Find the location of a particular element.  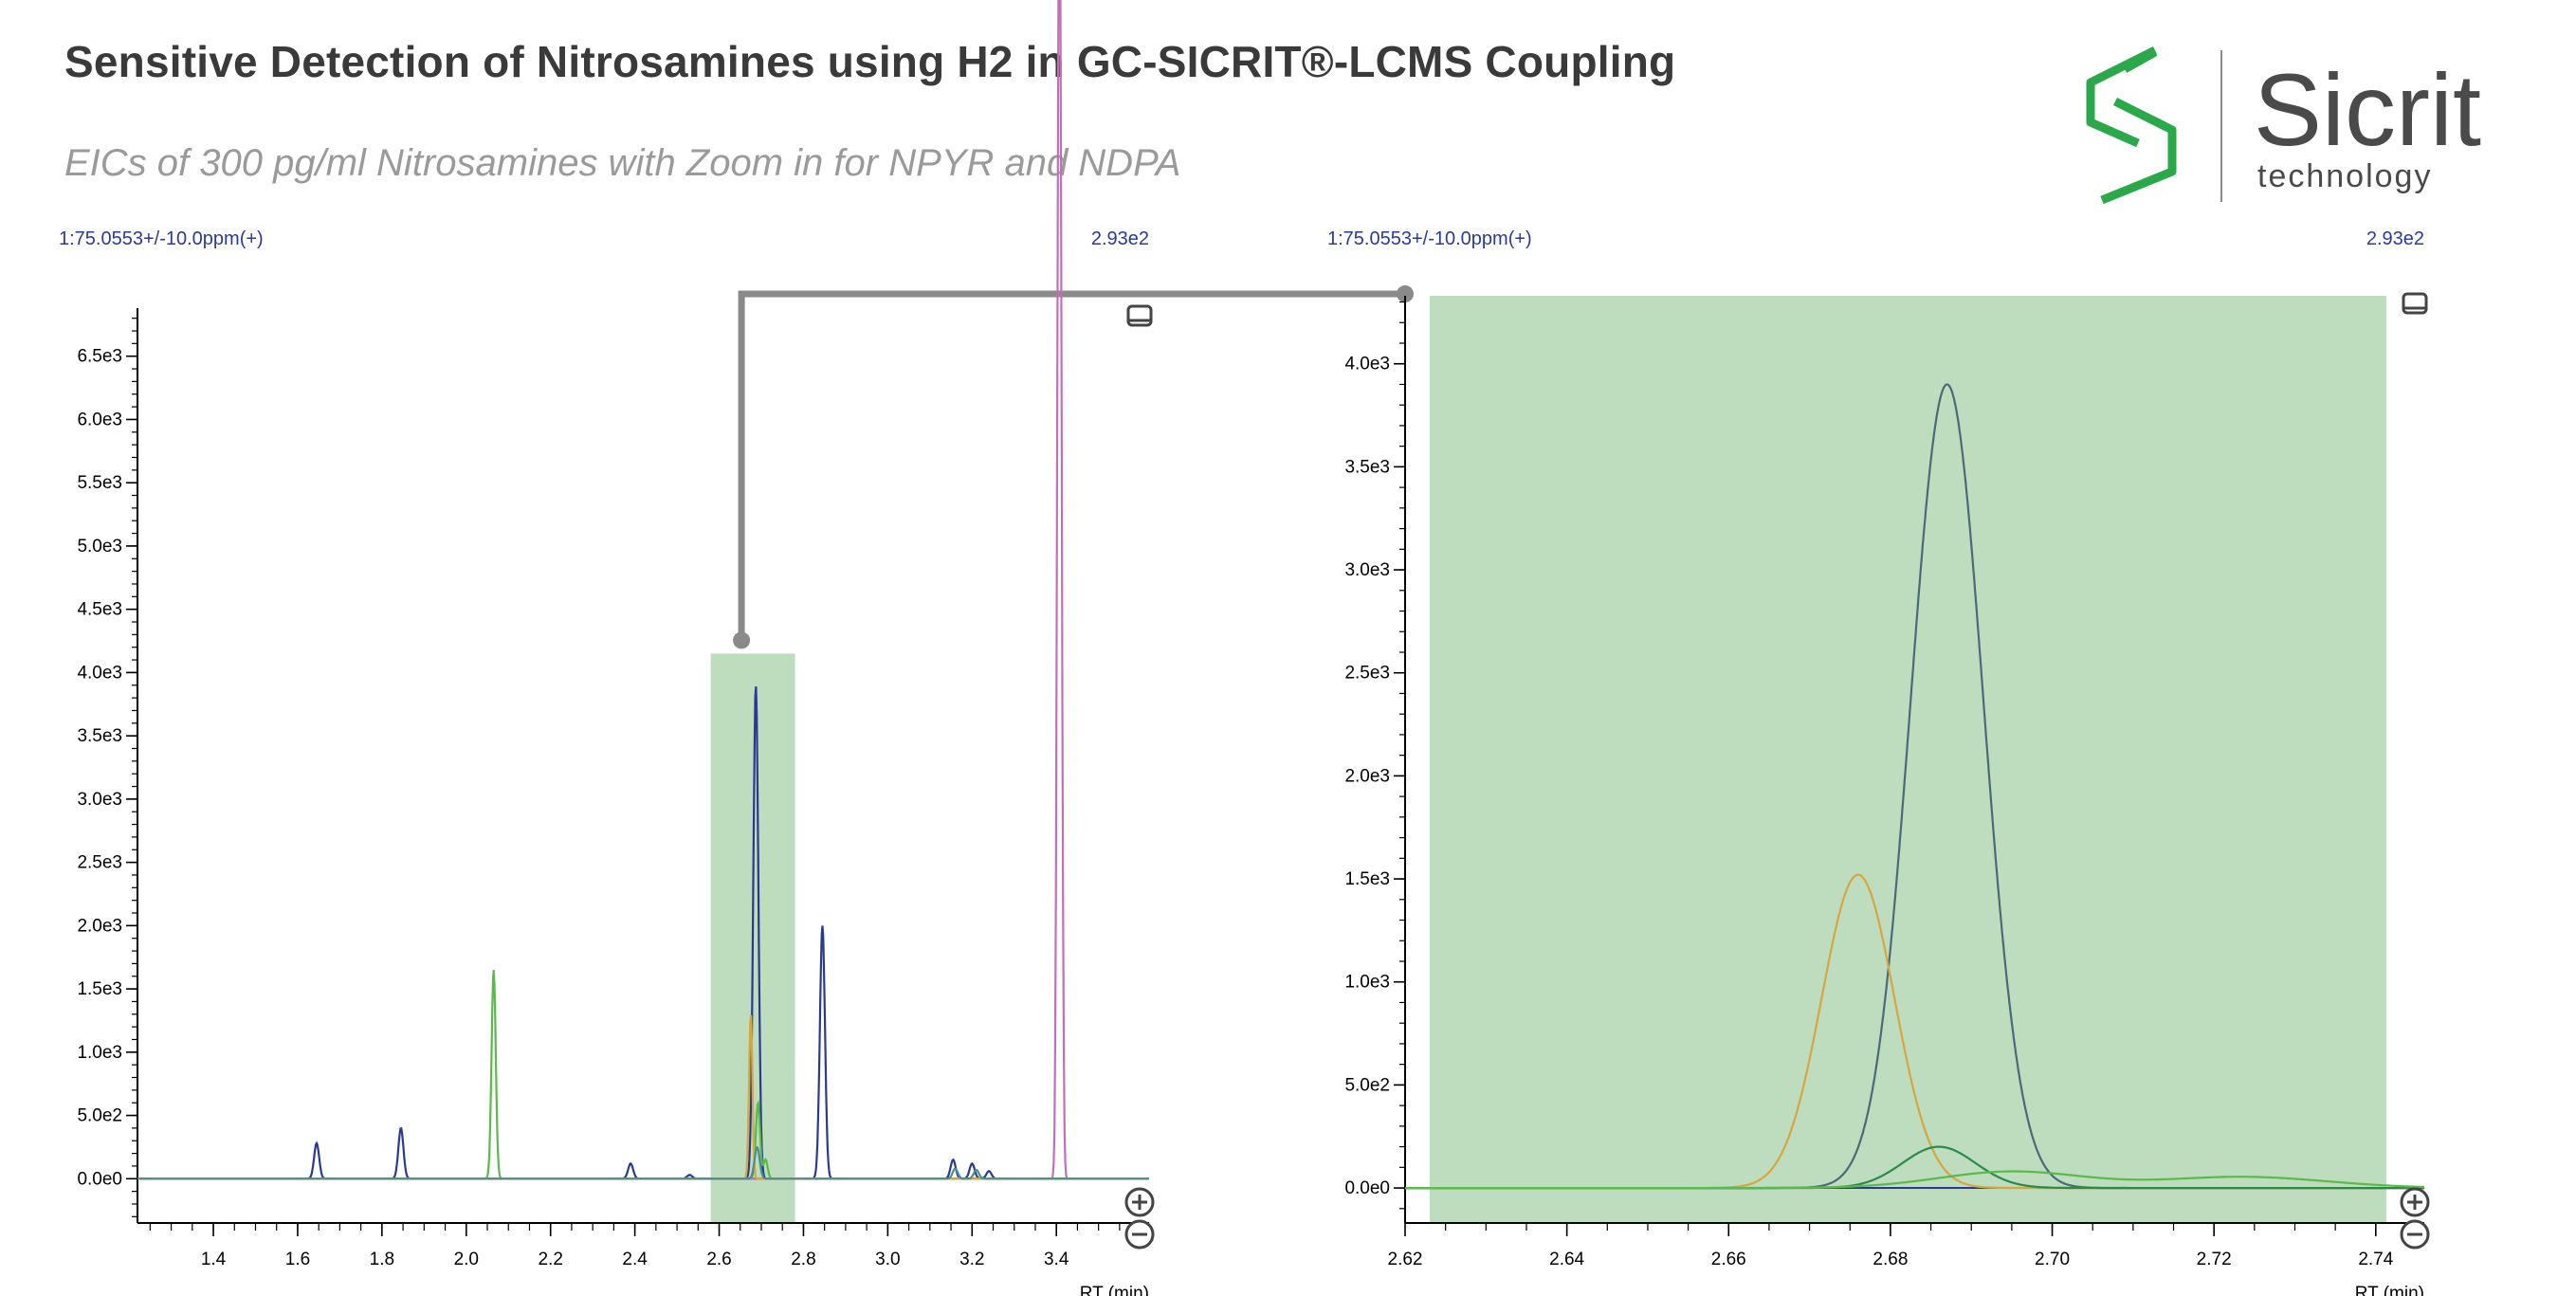

x-tick-label: 1.4 is located at coordinates (214, 1259).